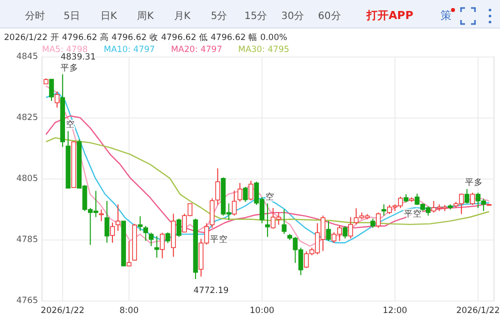  What do you see at coordinates (71, 124) in the screenshot?
I see `annotation: 空` at bounding box center [71, 124].